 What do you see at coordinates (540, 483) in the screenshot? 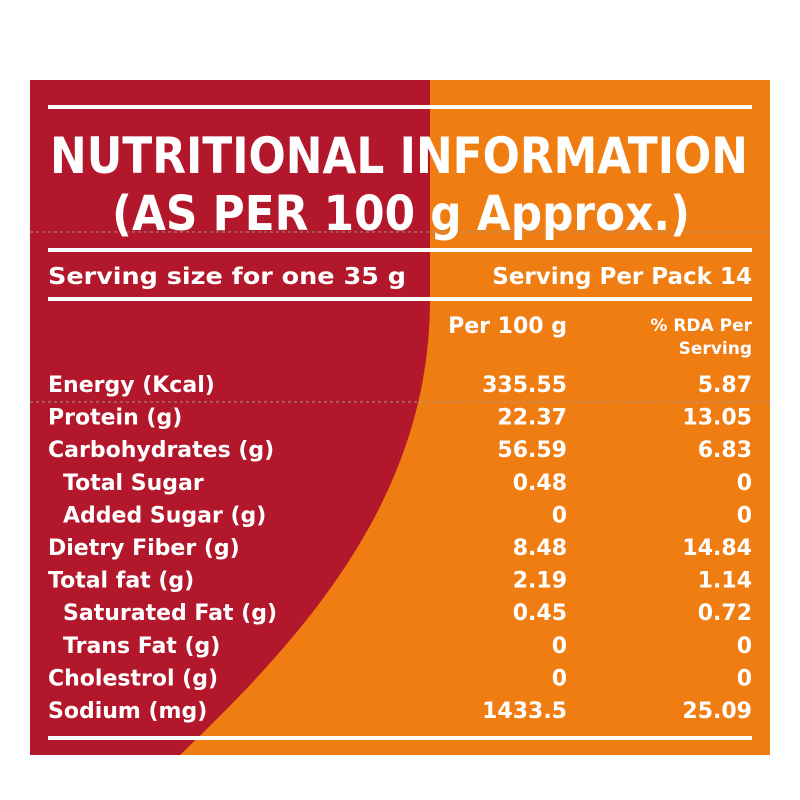
I see `per-100g: 0.48` at bounding box center [540, 483].